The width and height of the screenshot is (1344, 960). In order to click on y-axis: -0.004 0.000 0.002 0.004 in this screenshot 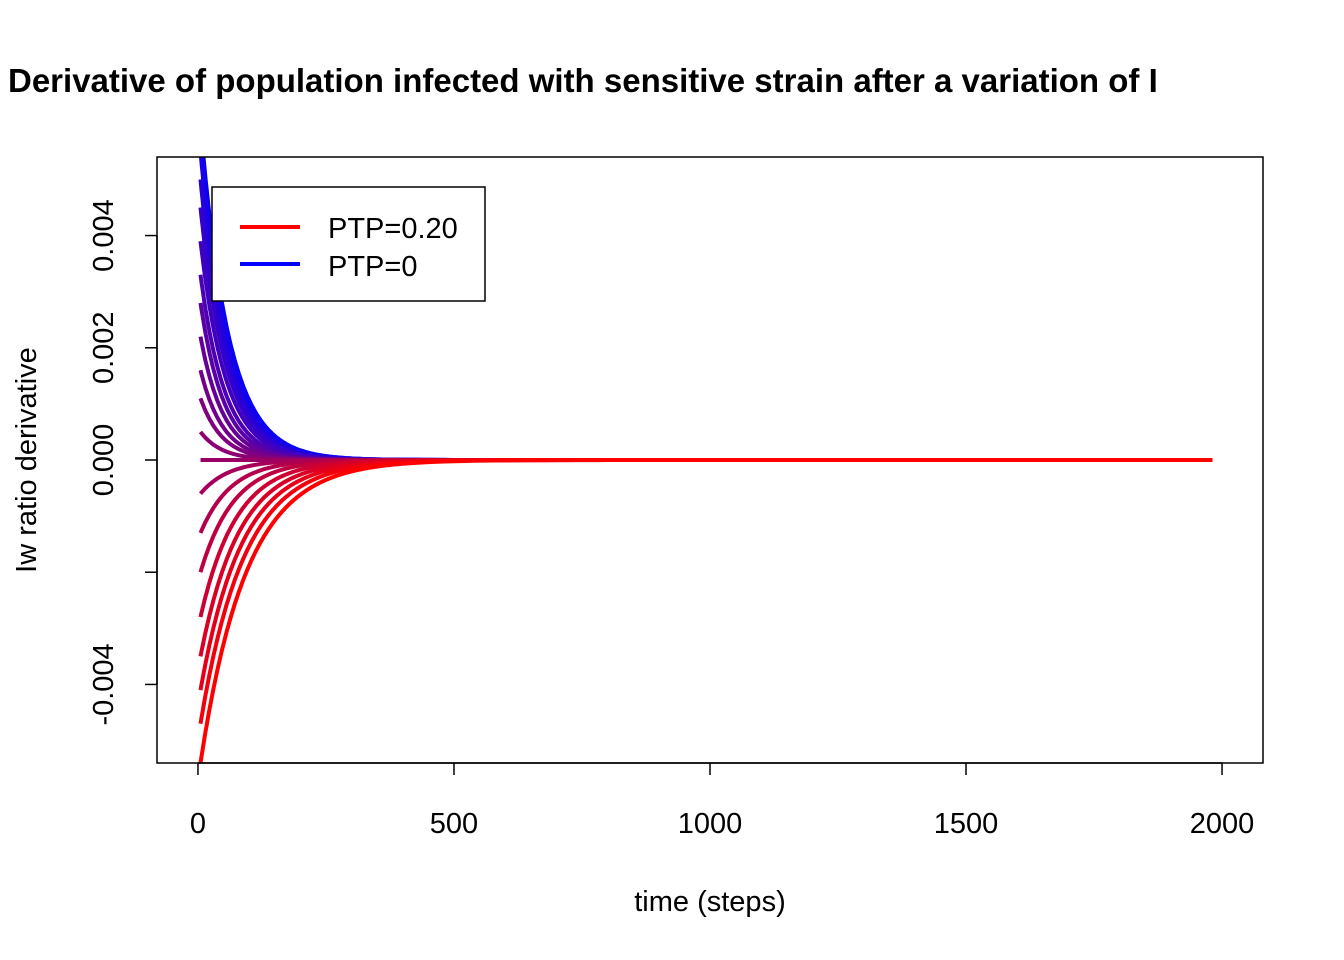, I will do `click(123, 462)`.